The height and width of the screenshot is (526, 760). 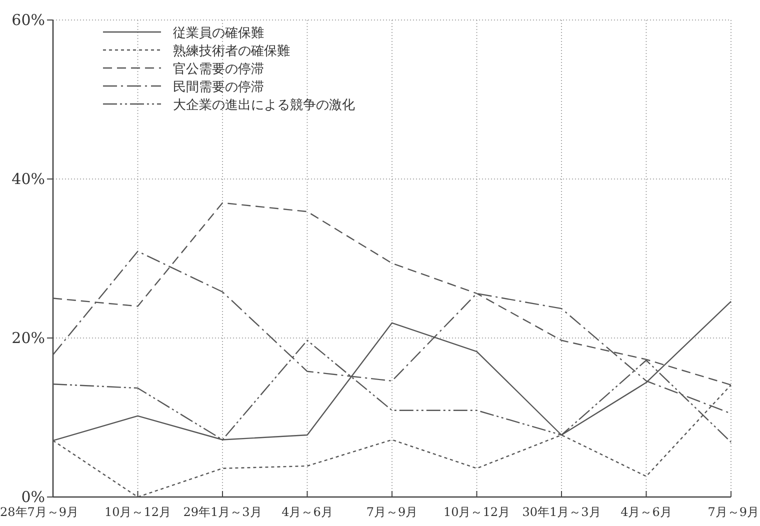 I want to click on legend-label: 熟練技術者の確保難, so click(x=231, y=51).